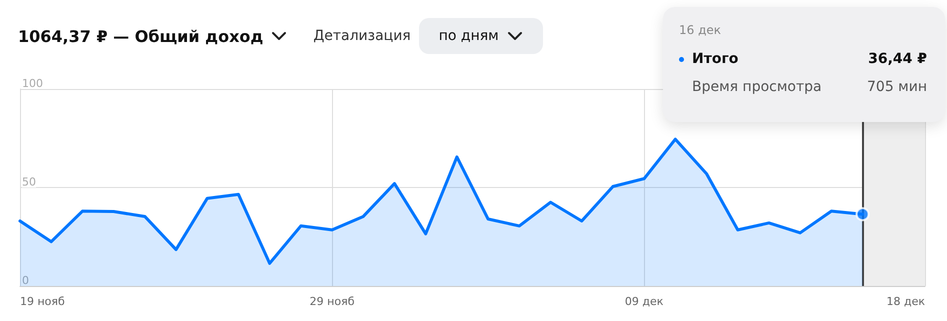 The image size is (947, 321). I want to click on y-tick-label: 100, so click(32, 83).